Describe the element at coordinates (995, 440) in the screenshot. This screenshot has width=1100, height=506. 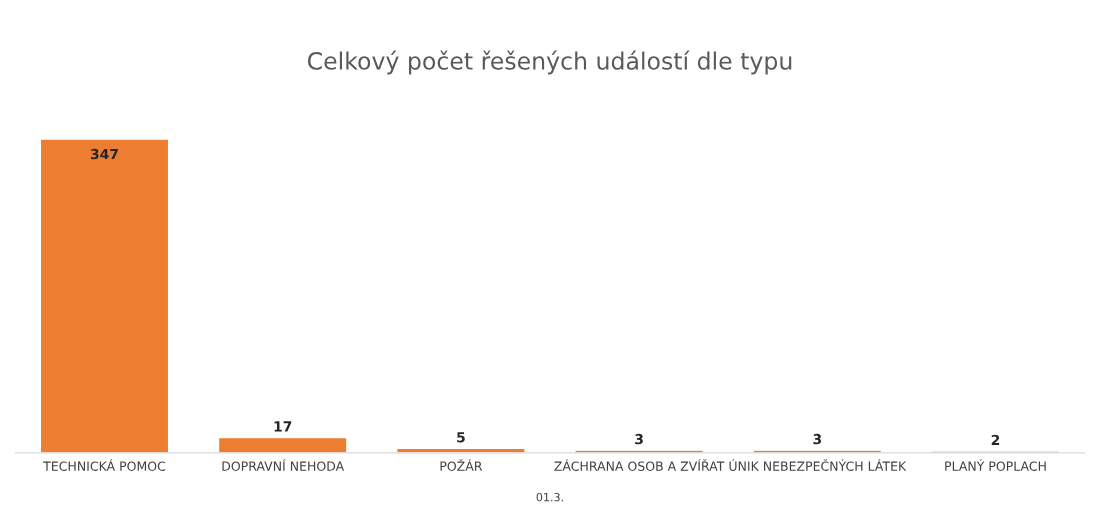
I see `data-label: 2` at that location.